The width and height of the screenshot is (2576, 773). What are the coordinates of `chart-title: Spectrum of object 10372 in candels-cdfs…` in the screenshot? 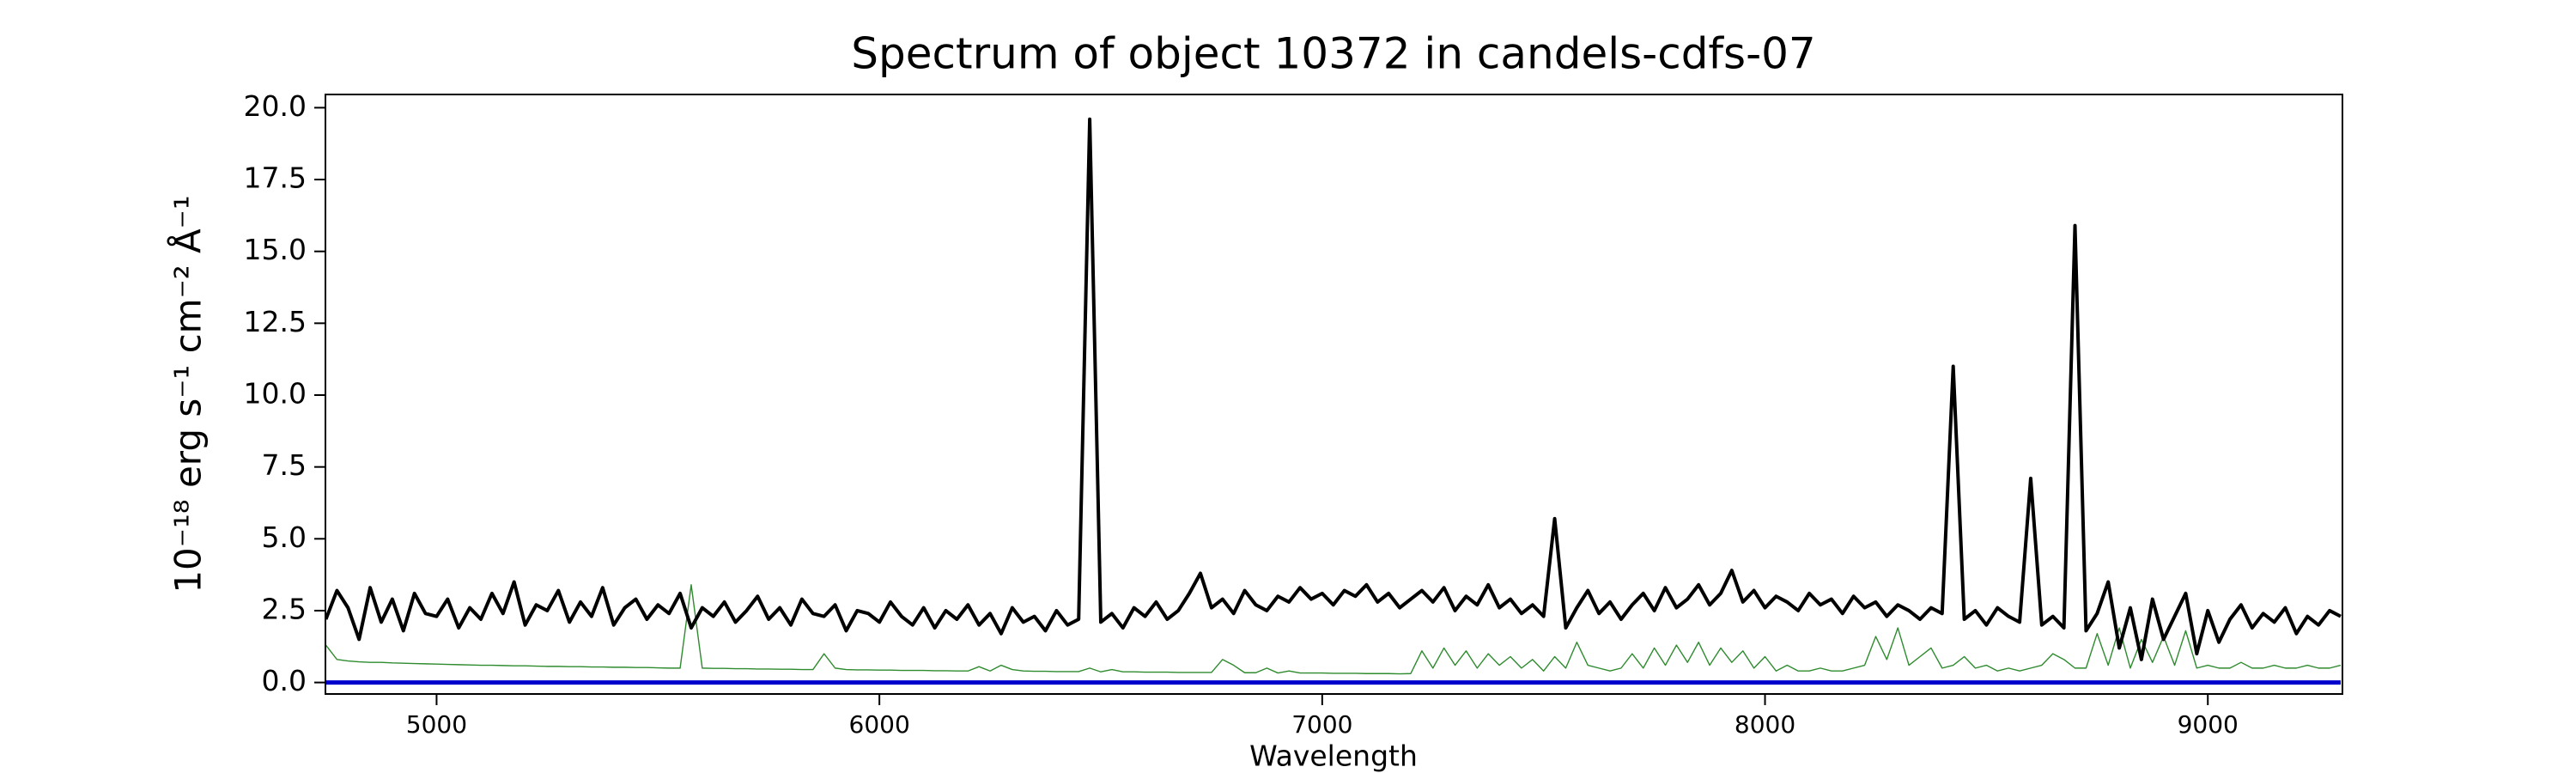 It's located at (1334, 54).